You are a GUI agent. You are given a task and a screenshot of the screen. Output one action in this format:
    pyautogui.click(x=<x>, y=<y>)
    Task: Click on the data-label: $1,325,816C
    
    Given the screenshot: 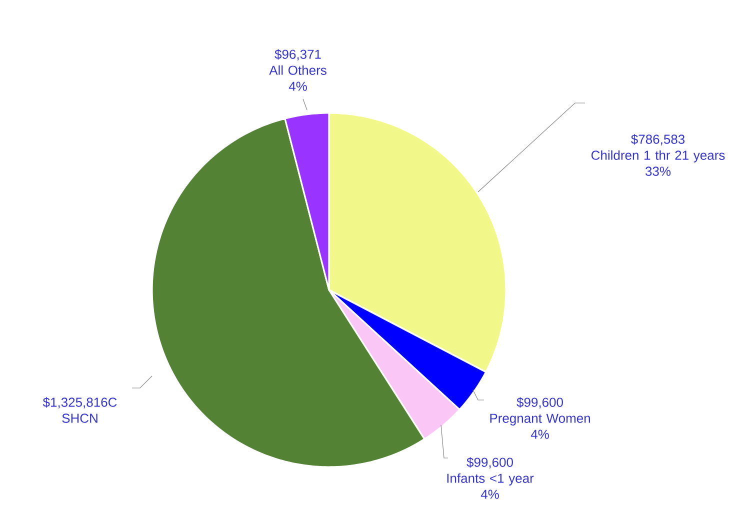 What is the action you would take?
    pyautogui.click(x=79, y=402)
    